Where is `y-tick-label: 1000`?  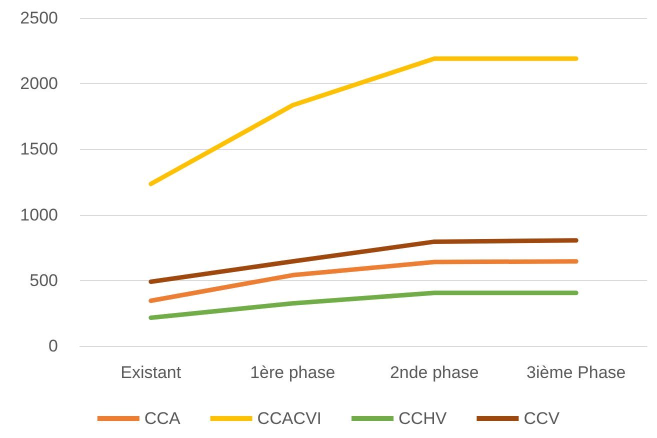 y-tick-label: 1000 is located at coordinates (39, 214).